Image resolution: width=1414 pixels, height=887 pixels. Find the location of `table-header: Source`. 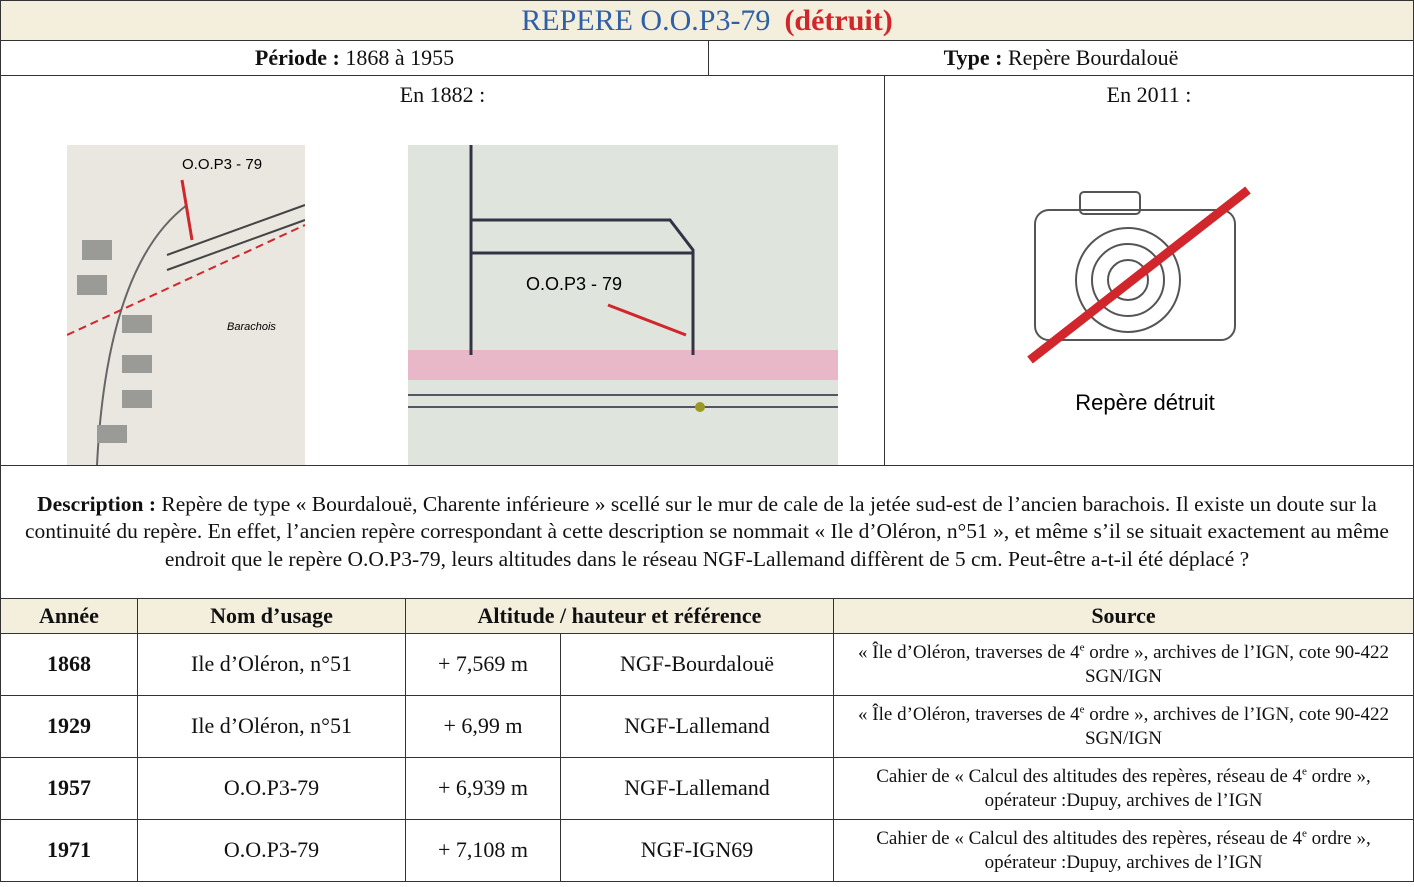

table-header: Source is located at coordinates (1123, 616).